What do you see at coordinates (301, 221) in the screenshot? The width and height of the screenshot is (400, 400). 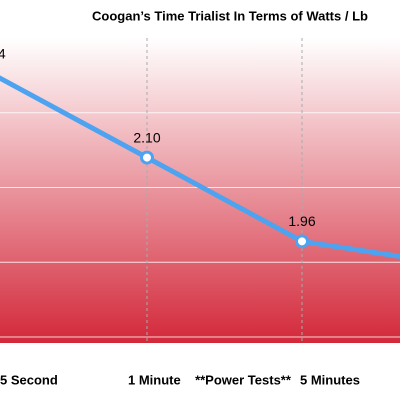 I see `data-label: 1.96` at bounding box center [301, 221].